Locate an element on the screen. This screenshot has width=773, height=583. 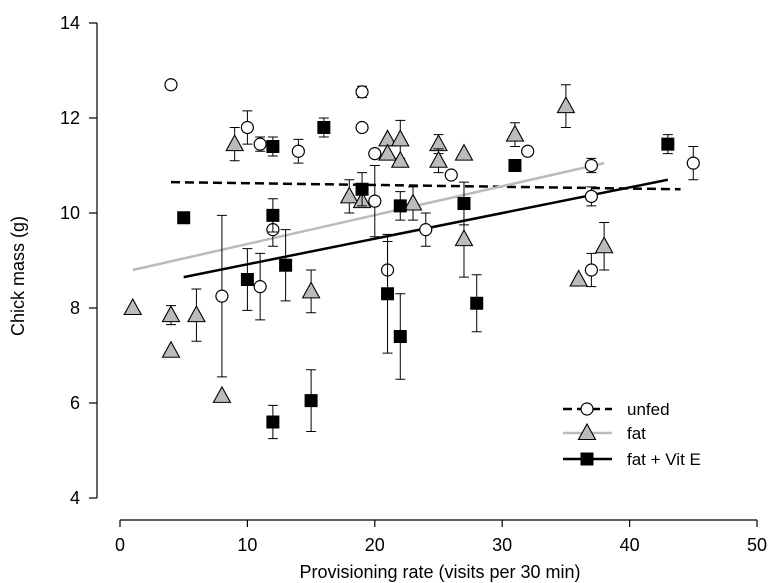
fit-lines is located at coordinates (406, 220).